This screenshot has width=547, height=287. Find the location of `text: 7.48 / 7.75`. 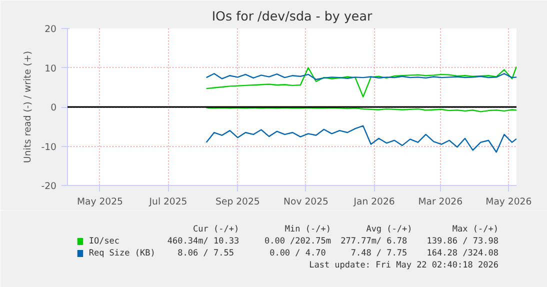

text: 7.48 / 7.75 is located at coordinates (379, 253).